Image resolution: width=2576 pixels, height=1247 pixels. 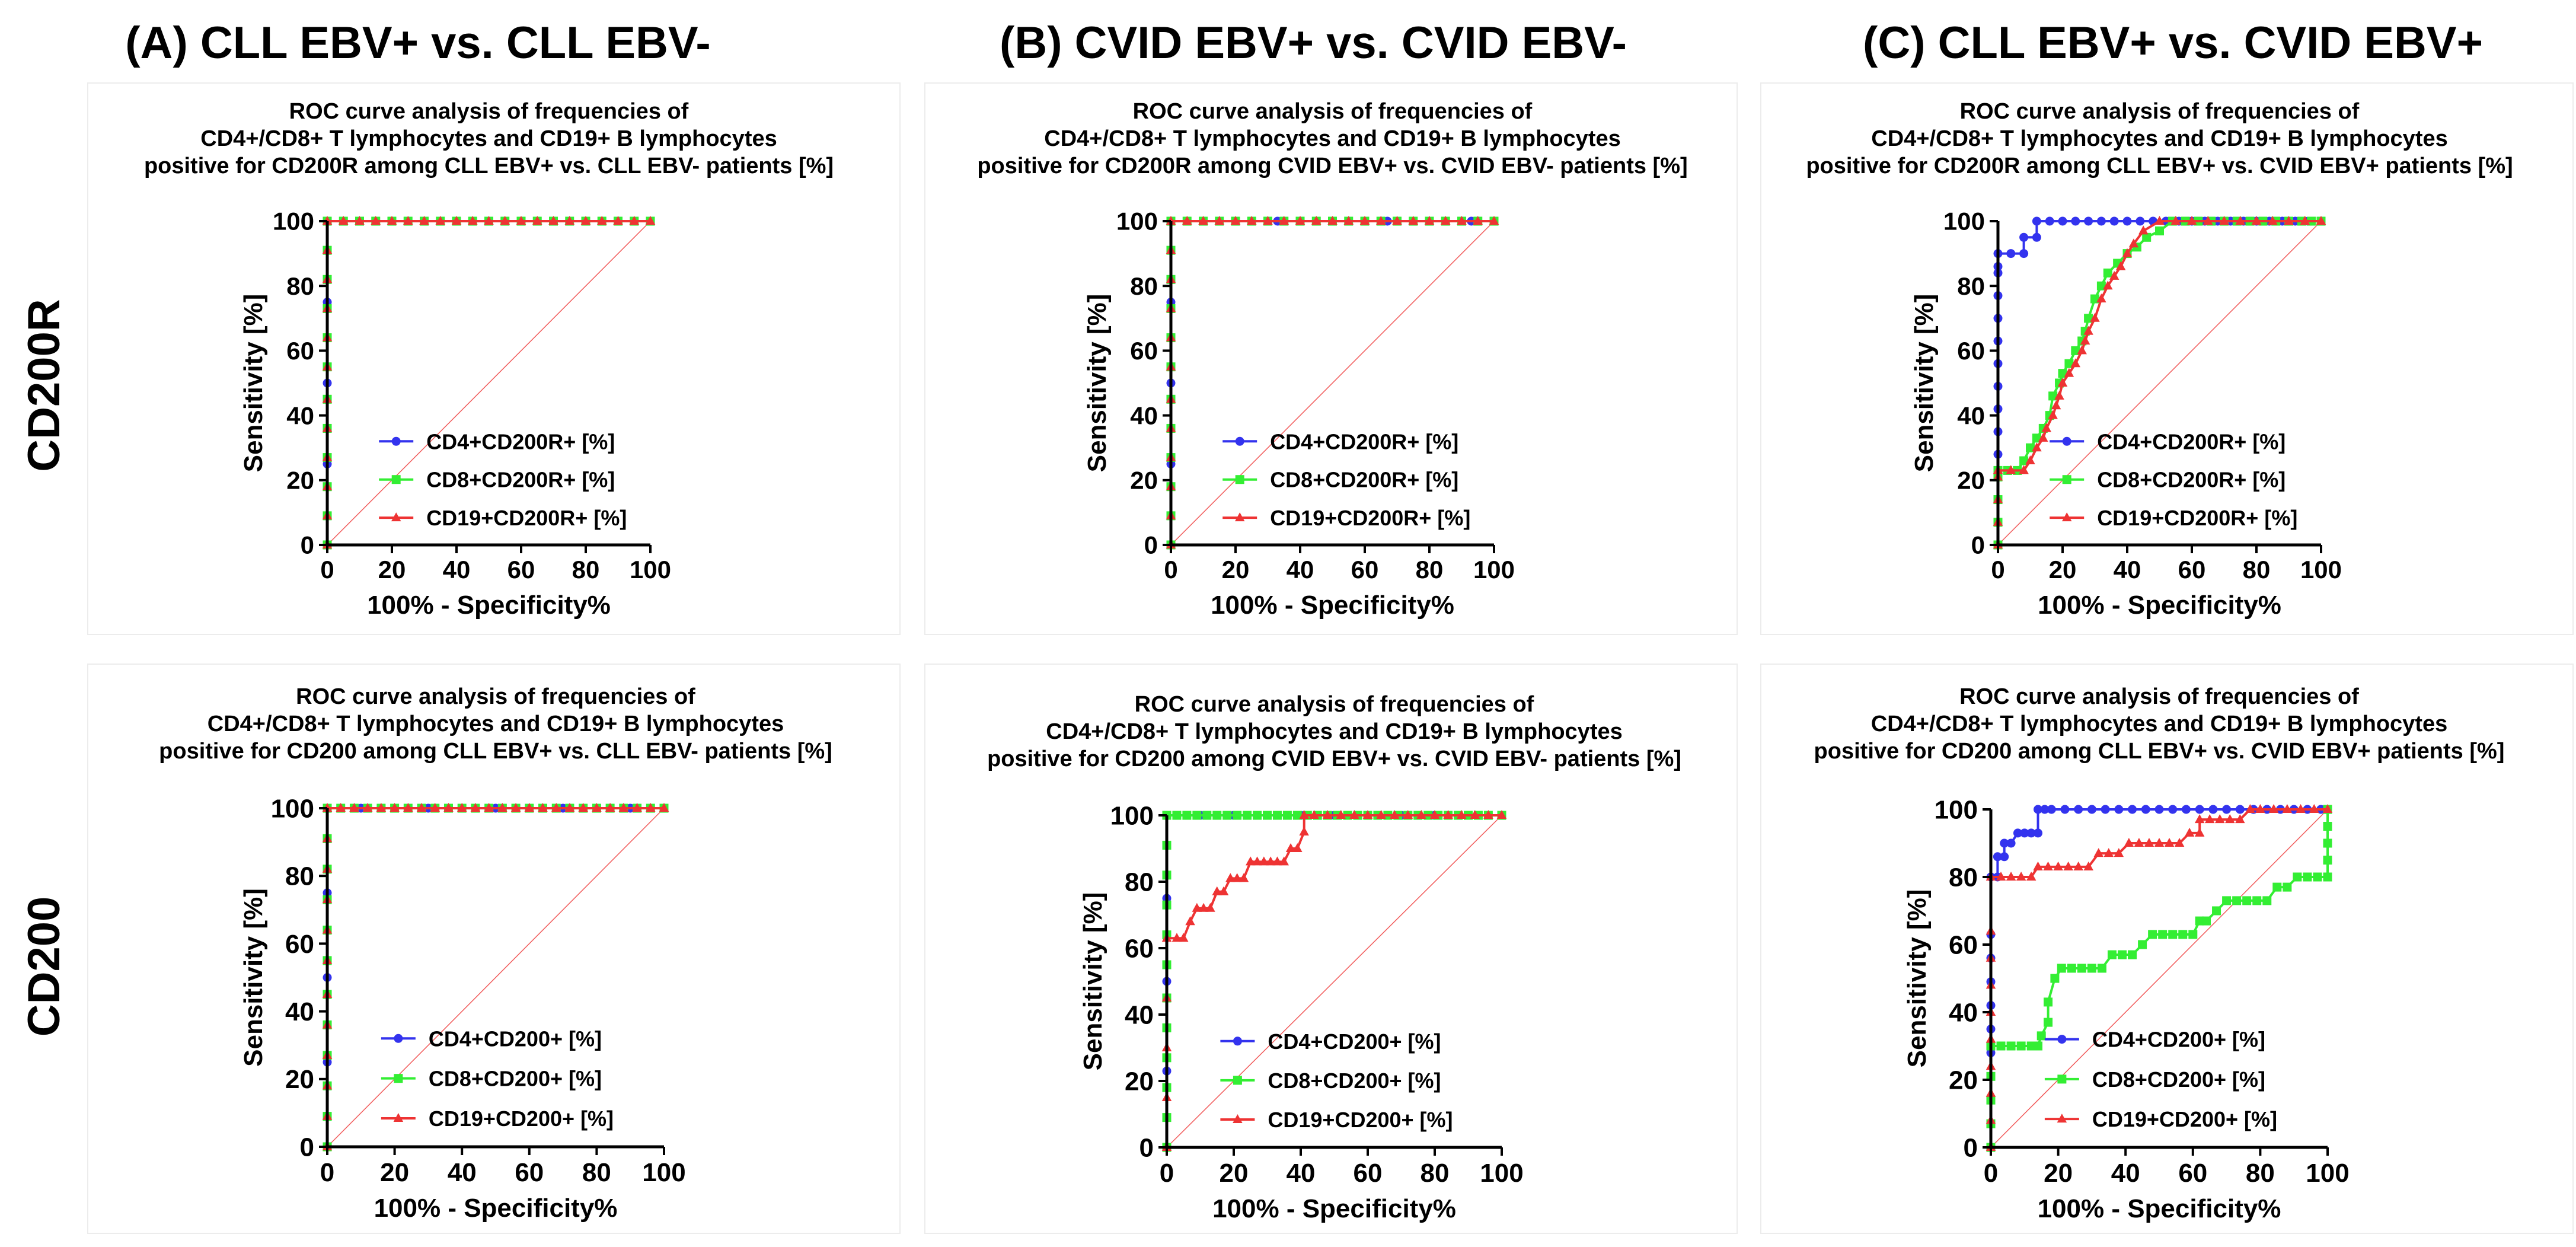 What do you see at coordinates (663, 1172) in the screenshot?
I see `x-tick-label: 100` at bounding box center [663, 1172].